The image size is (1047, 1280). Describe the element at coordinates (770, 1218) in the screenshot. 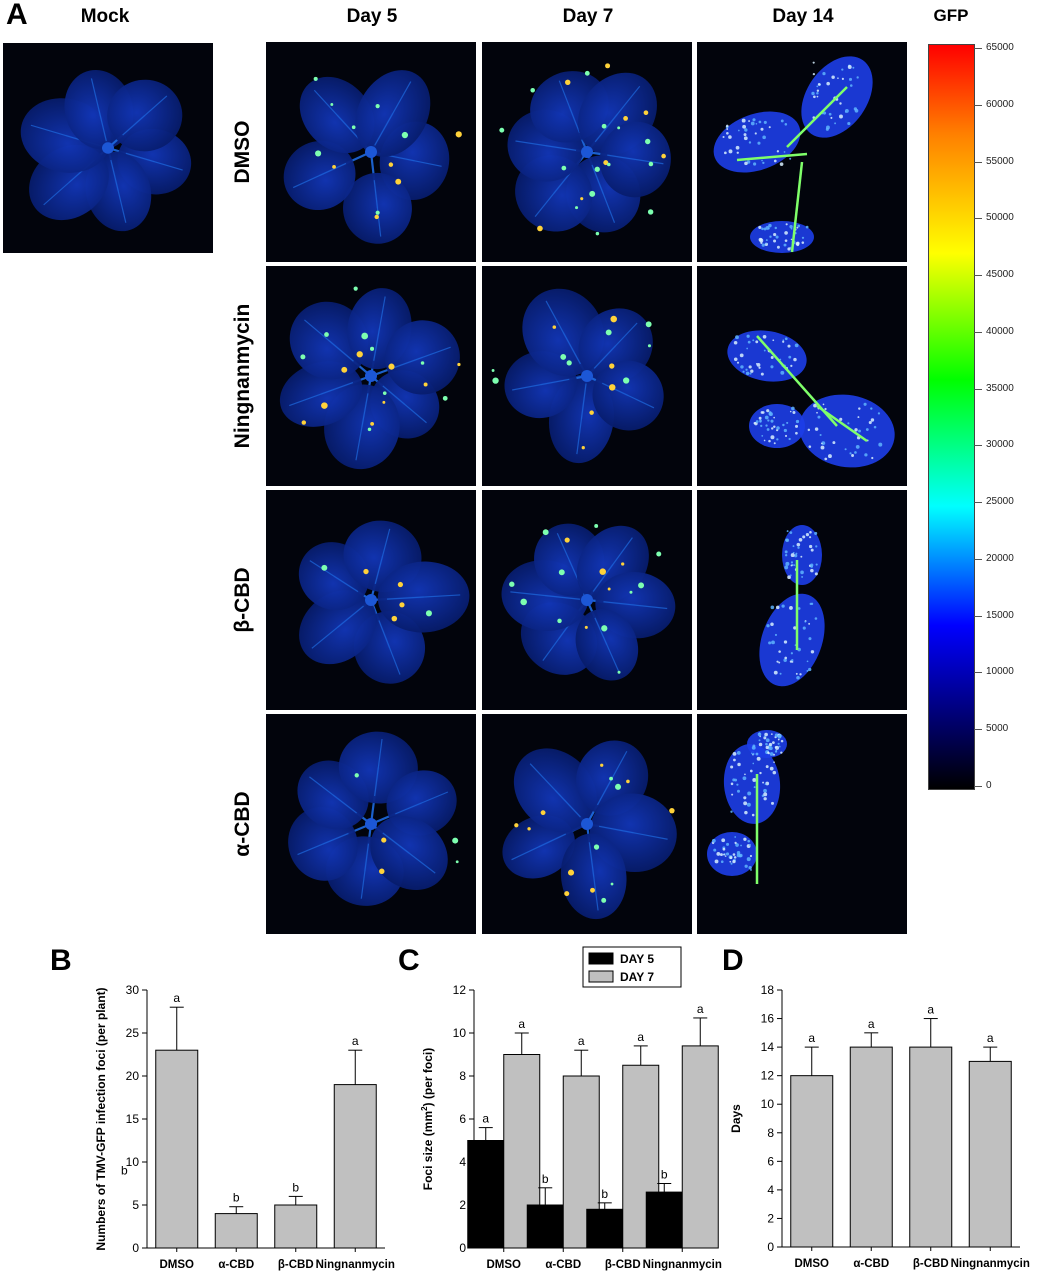

I see `y-tick-label: 2` at that location.